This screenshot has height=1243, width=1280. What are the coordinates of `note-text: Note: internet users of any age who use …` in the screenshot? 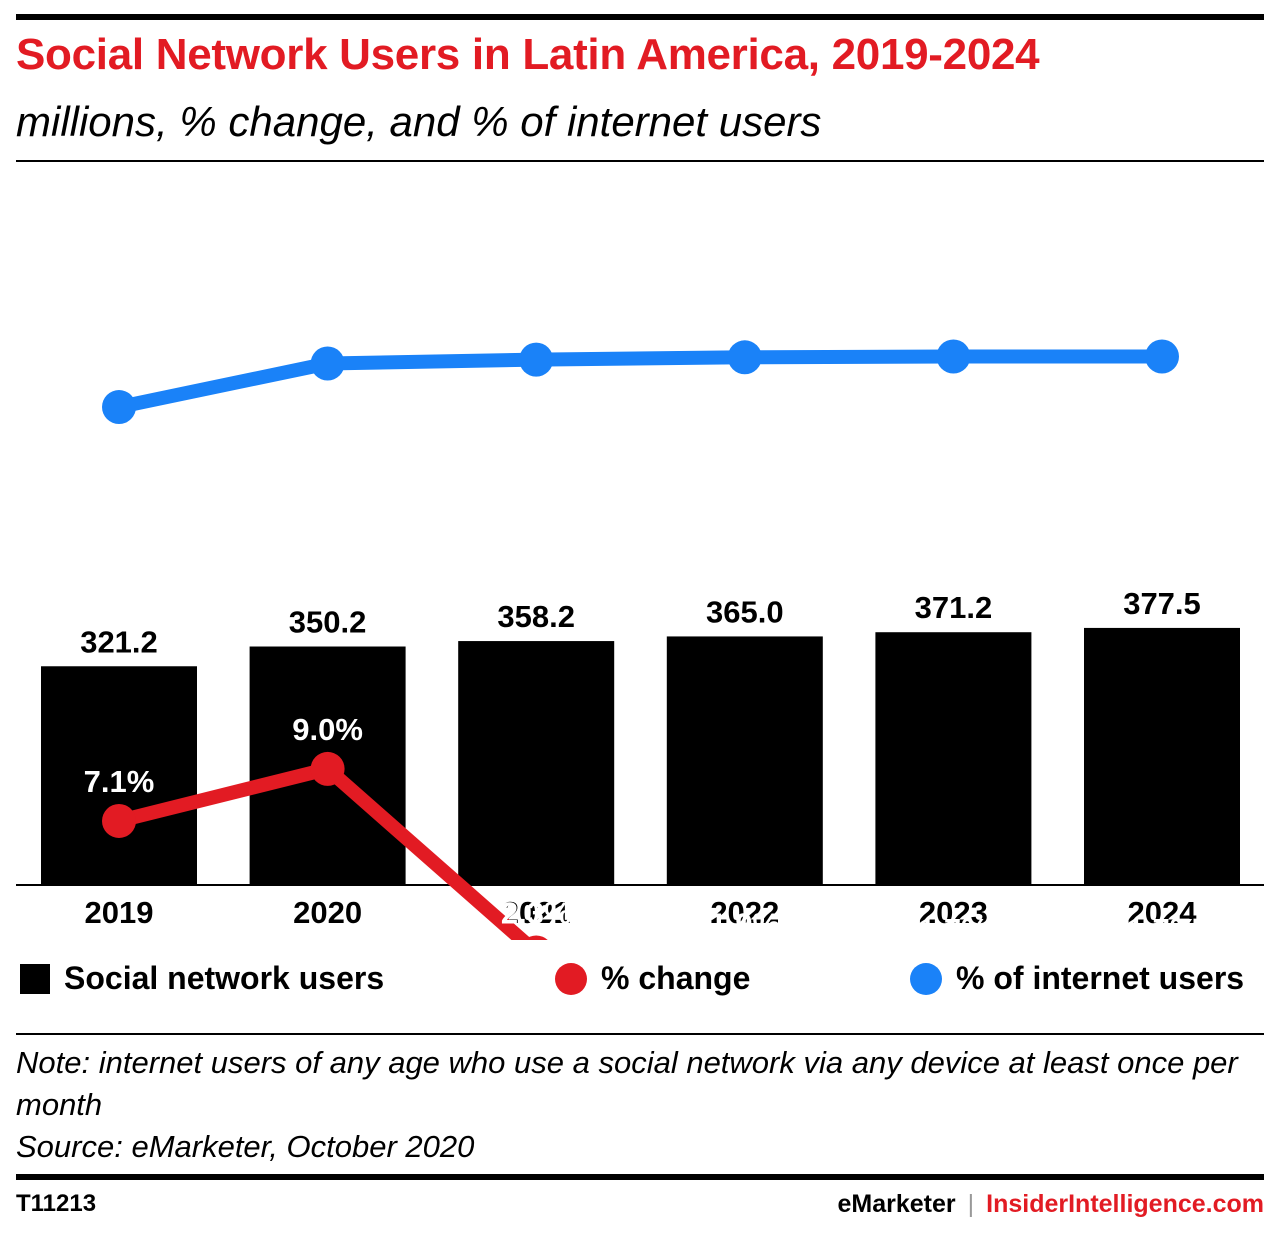 It's located at (627, 1083).